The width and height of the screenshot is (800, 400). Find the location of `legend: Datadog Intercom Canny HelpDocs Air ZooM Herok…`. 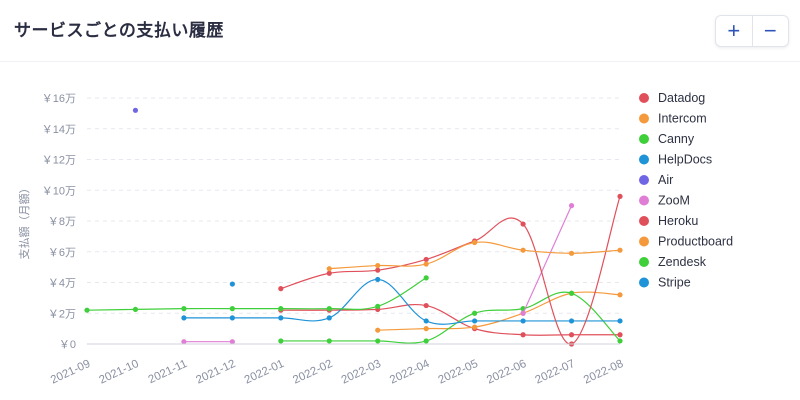

legend: Datadog Intercom Canny HelpDocs Air ZooM Herok… is located at coordinates (686, 190).